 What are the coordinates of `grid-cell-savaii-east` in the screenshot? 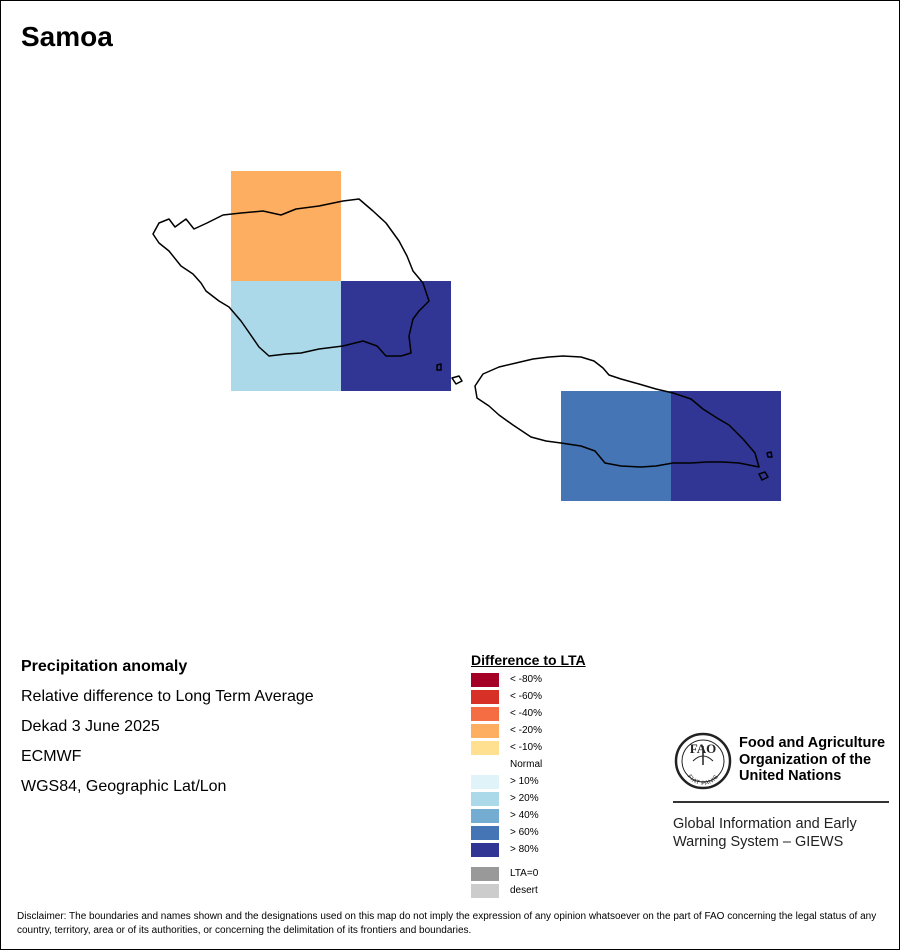 It's located at (726, 446).